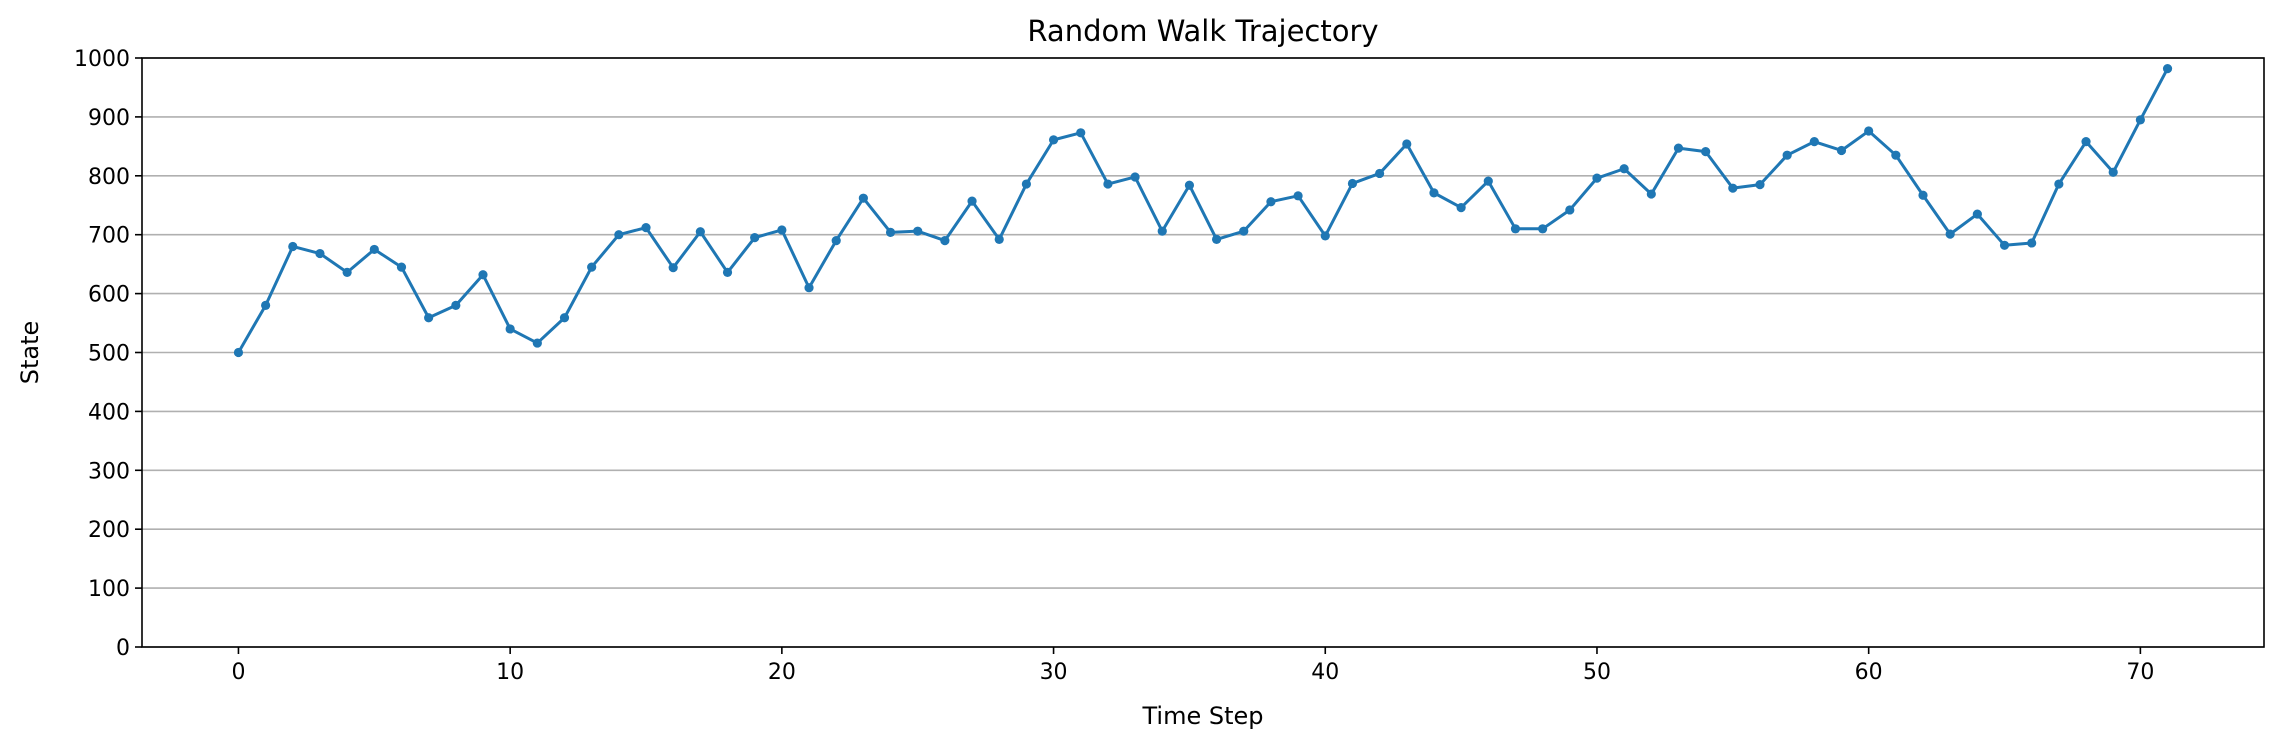 The height and width of the screenshot is (748, 2284). What do you see at coordinates (109, 236) in the screenshot?
I see `y-tick-label: 700` at bounding box center [109, 236].